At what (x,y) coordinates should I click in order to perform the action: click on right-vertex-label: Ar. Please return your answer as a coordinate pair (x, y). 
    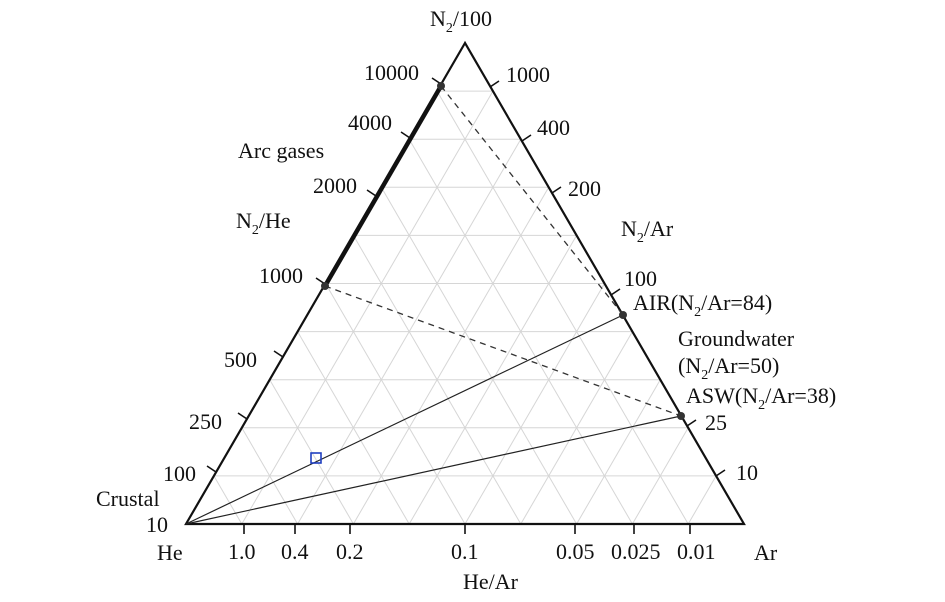
    Looking at the image, I should click on (766, 552).